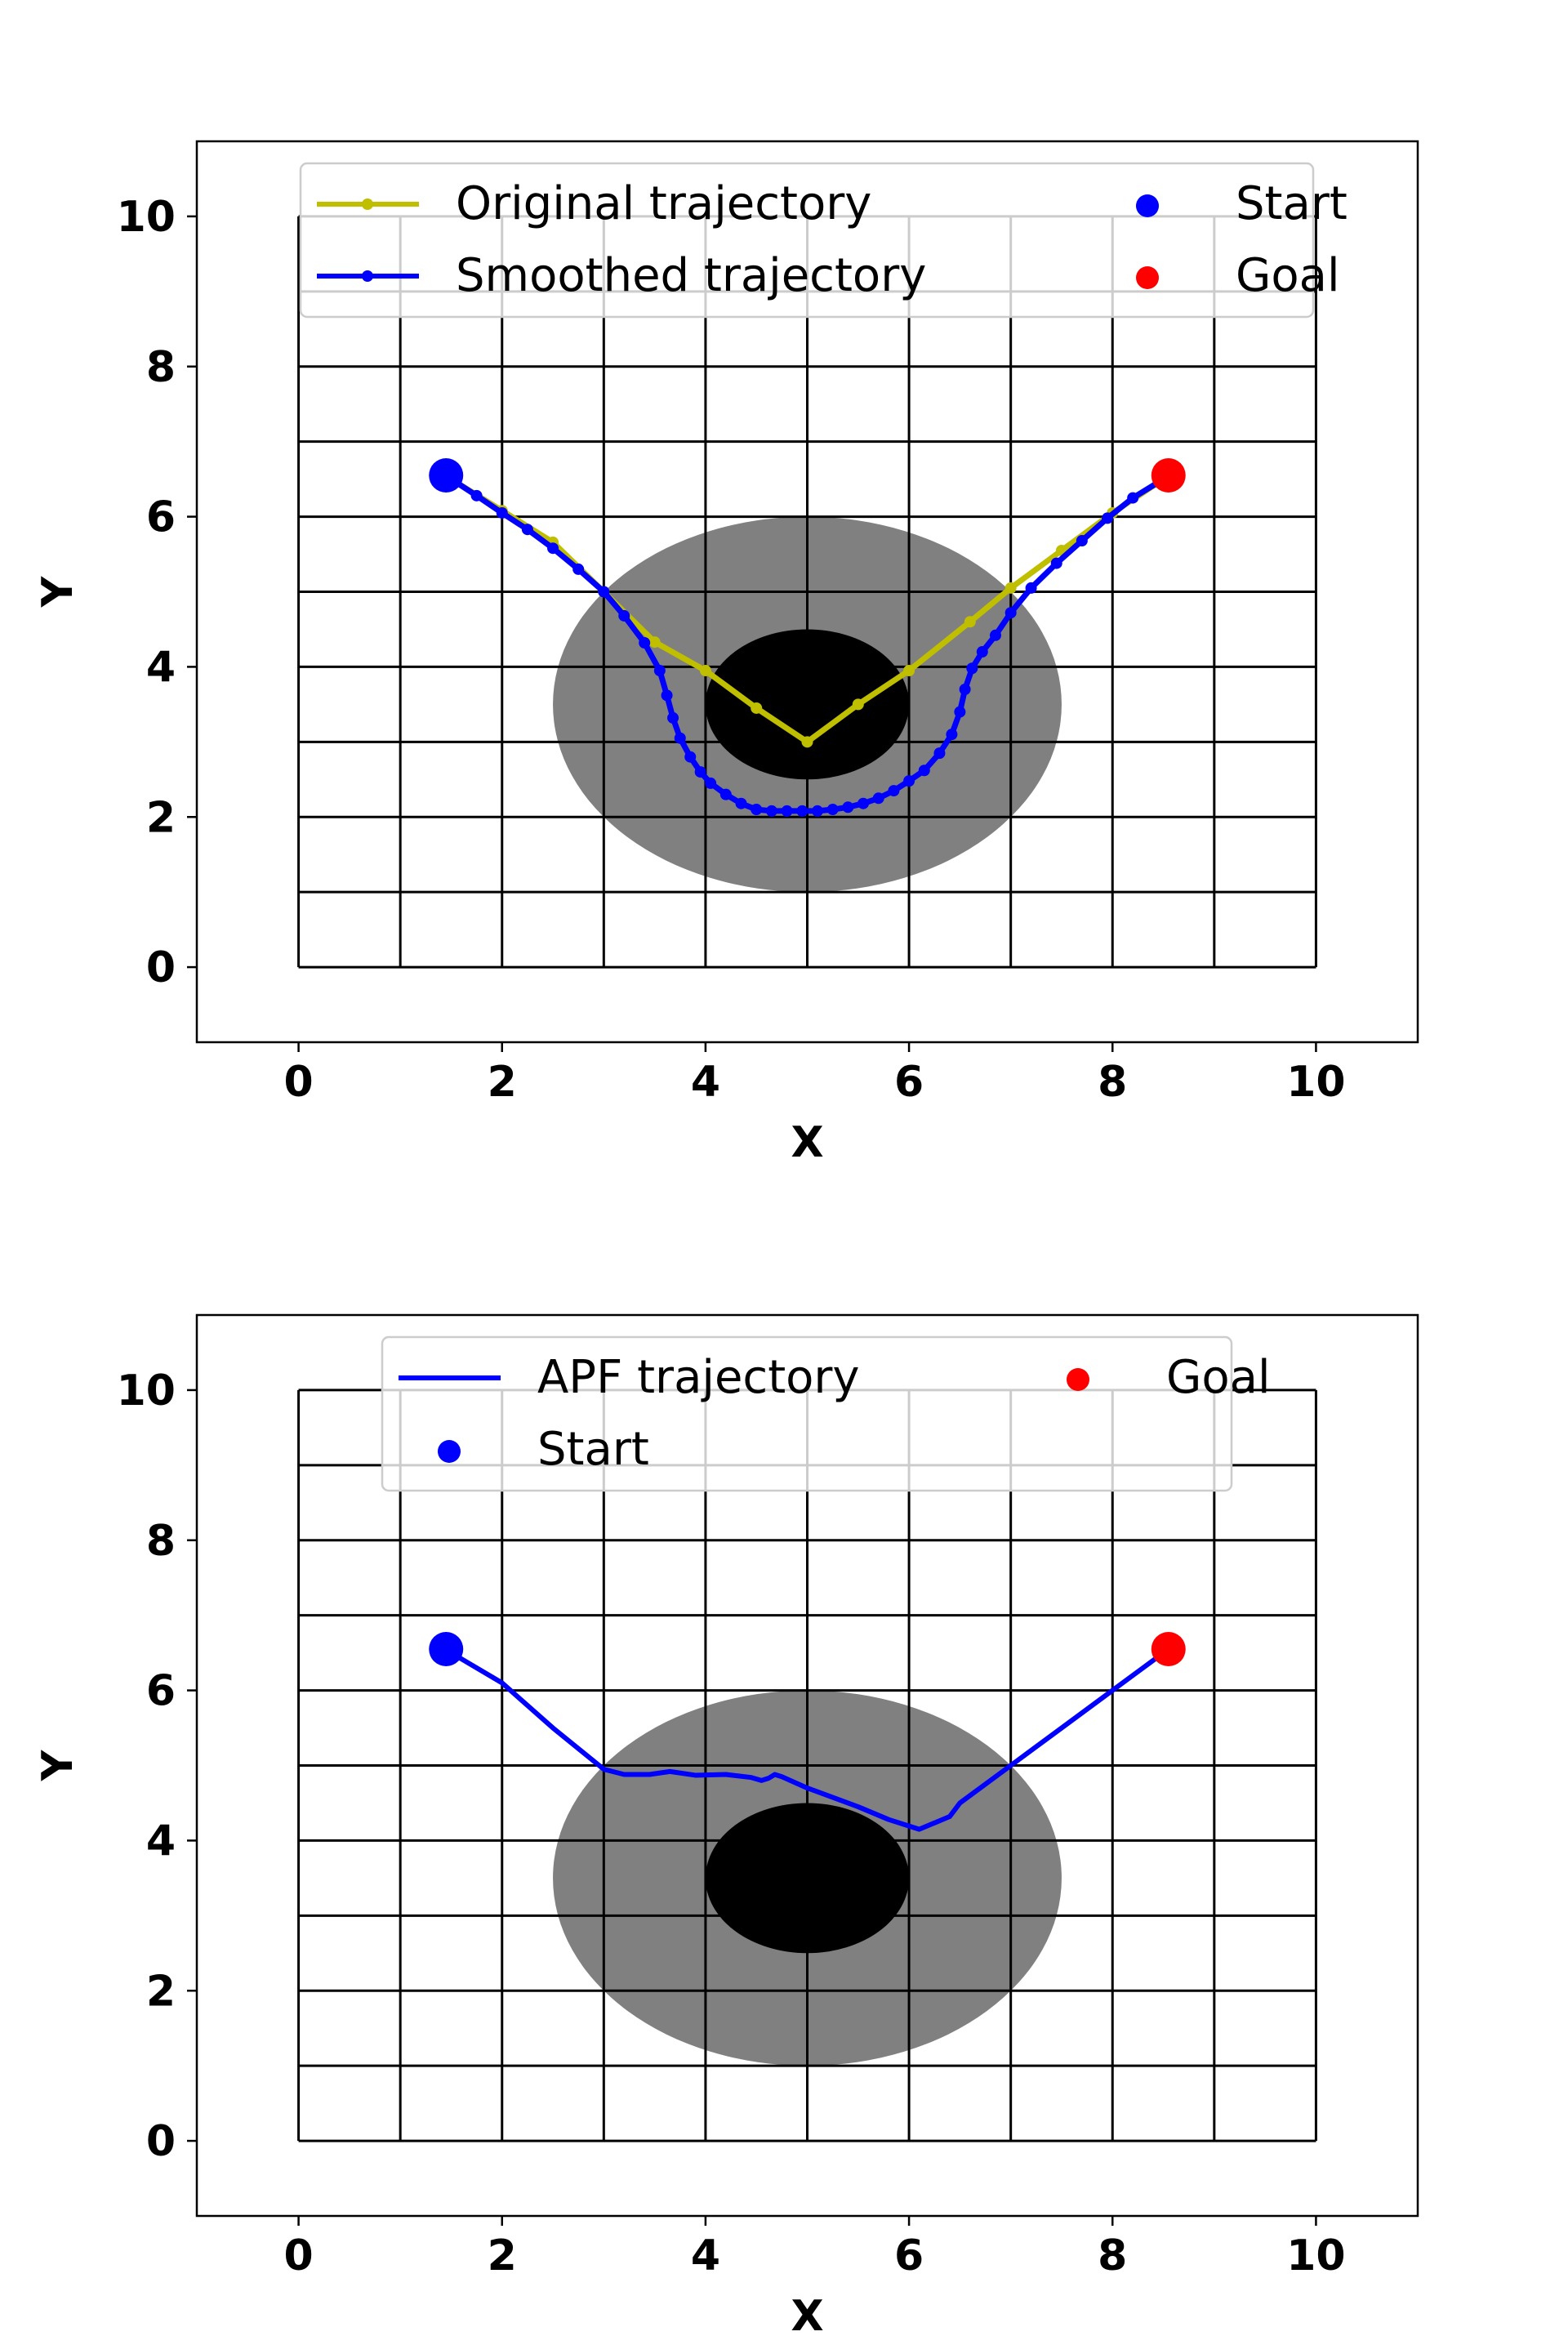 This screenshot has width=1568, height=2336. I want to click on legend-label: Start, so click(593, 1449).